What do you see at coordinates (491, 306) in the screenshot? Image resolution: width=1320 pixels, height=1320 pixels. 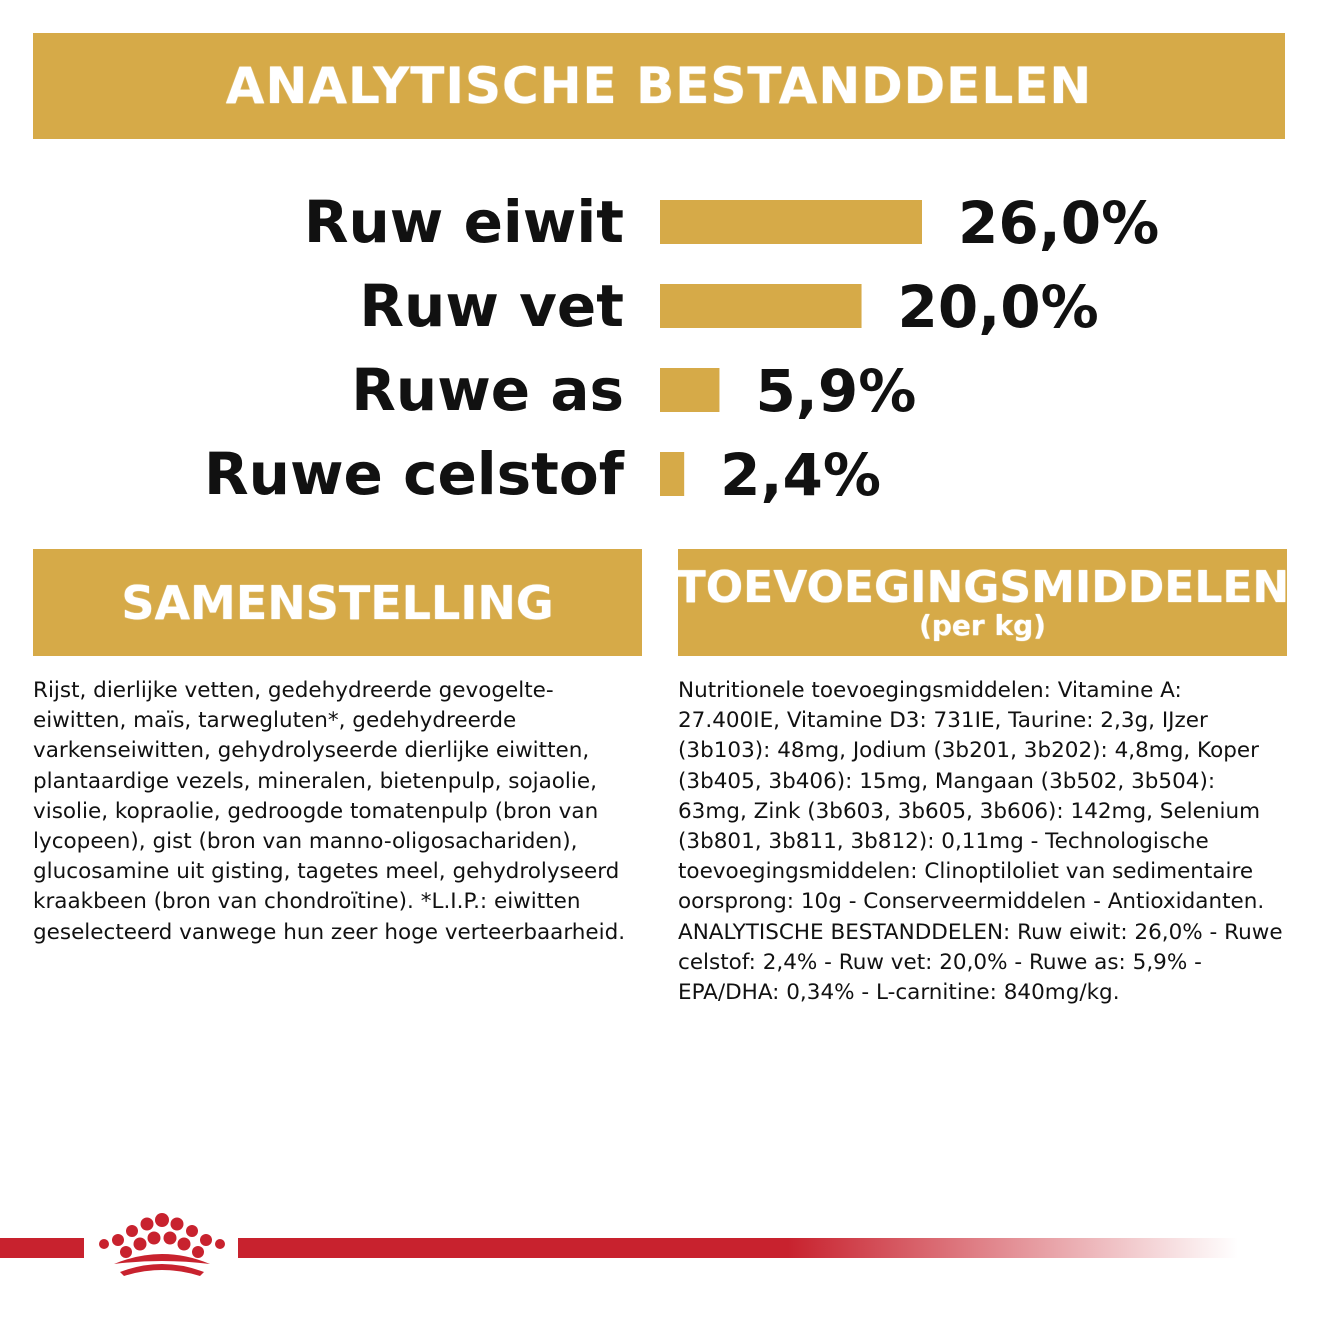 I see `category-label: Ruw vet` at bounding box center [491, 306].